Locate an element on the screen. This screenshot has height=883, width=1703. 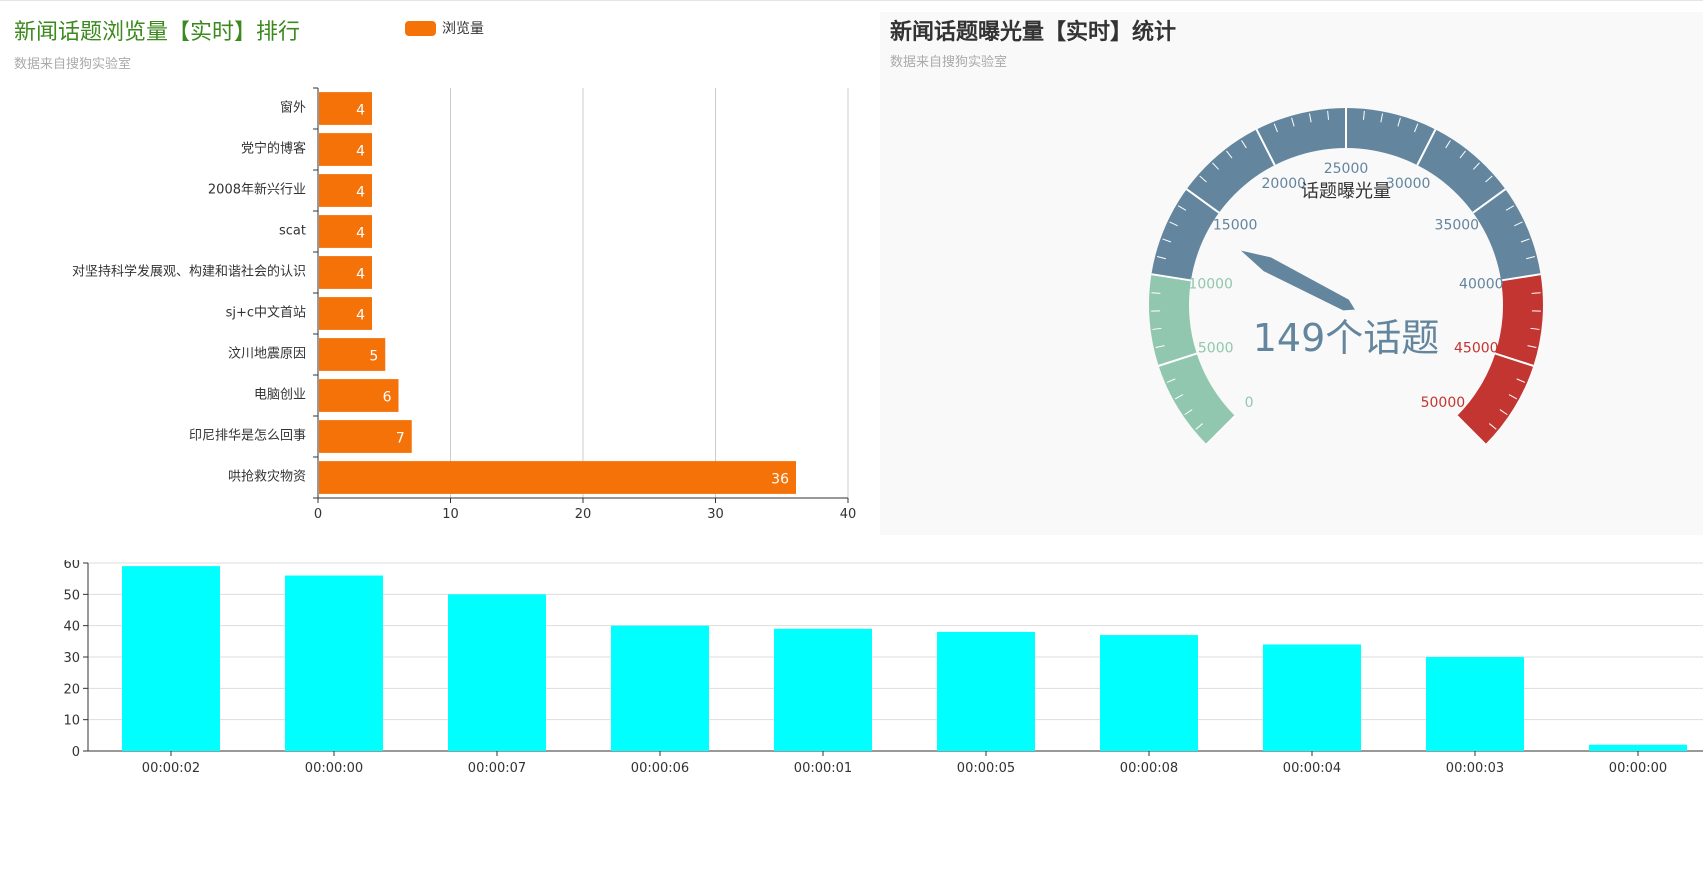
y-category-label: 对坚持科学发展观、构建和谐社会的认识 is located at coordinates (189, 272).